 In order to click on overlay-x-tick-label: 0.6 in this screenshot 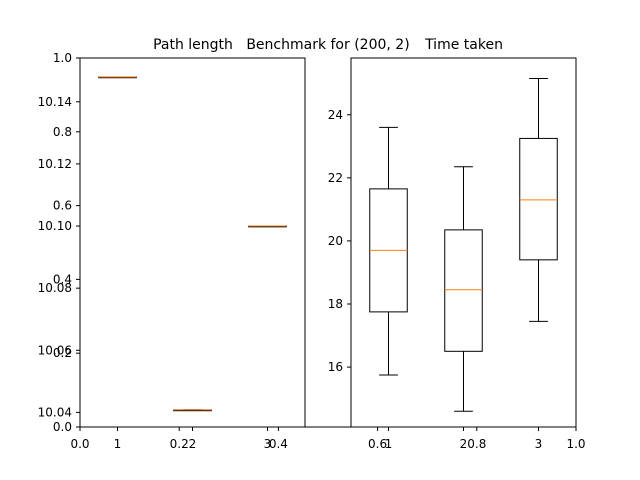, I will do `click(377, 444)`.